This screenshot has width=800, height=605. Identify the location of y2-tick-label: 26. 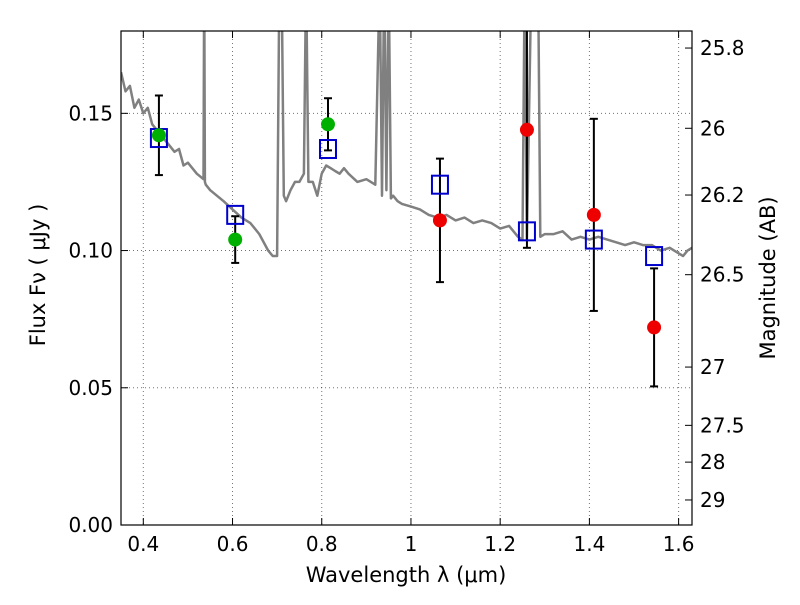
(712, 128).